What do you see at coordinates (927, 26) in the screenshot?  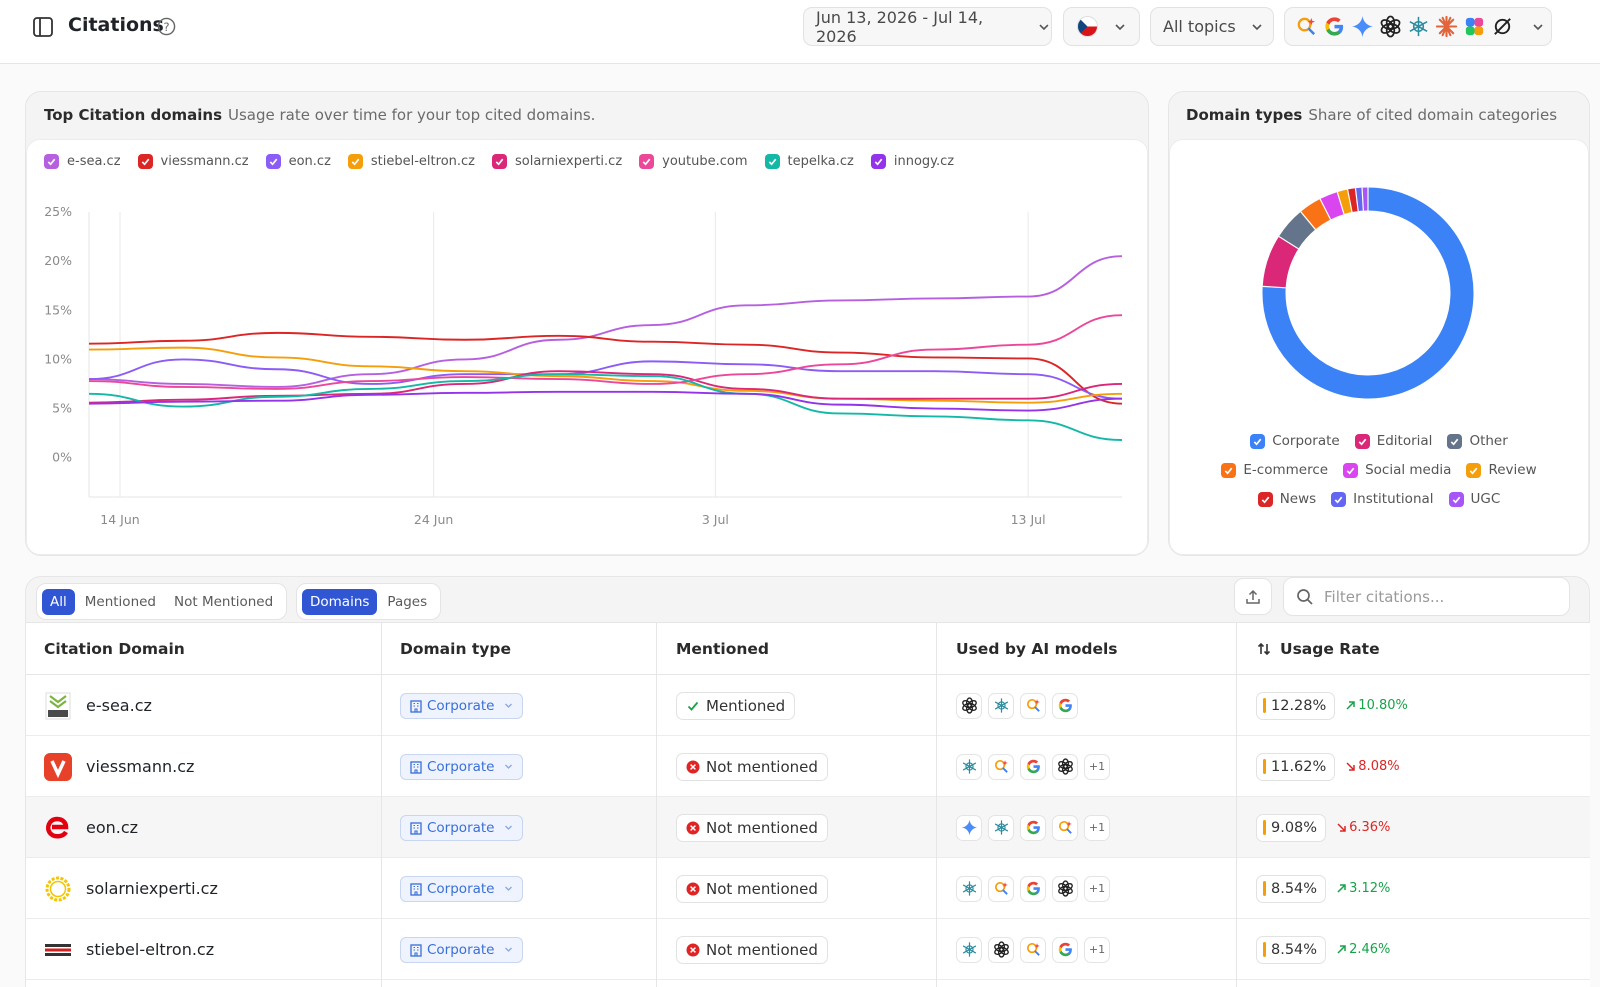 I see `date-range-picker: Jun 13, 2026 - Jul 14, 2026` at bounding box center [927, 26].